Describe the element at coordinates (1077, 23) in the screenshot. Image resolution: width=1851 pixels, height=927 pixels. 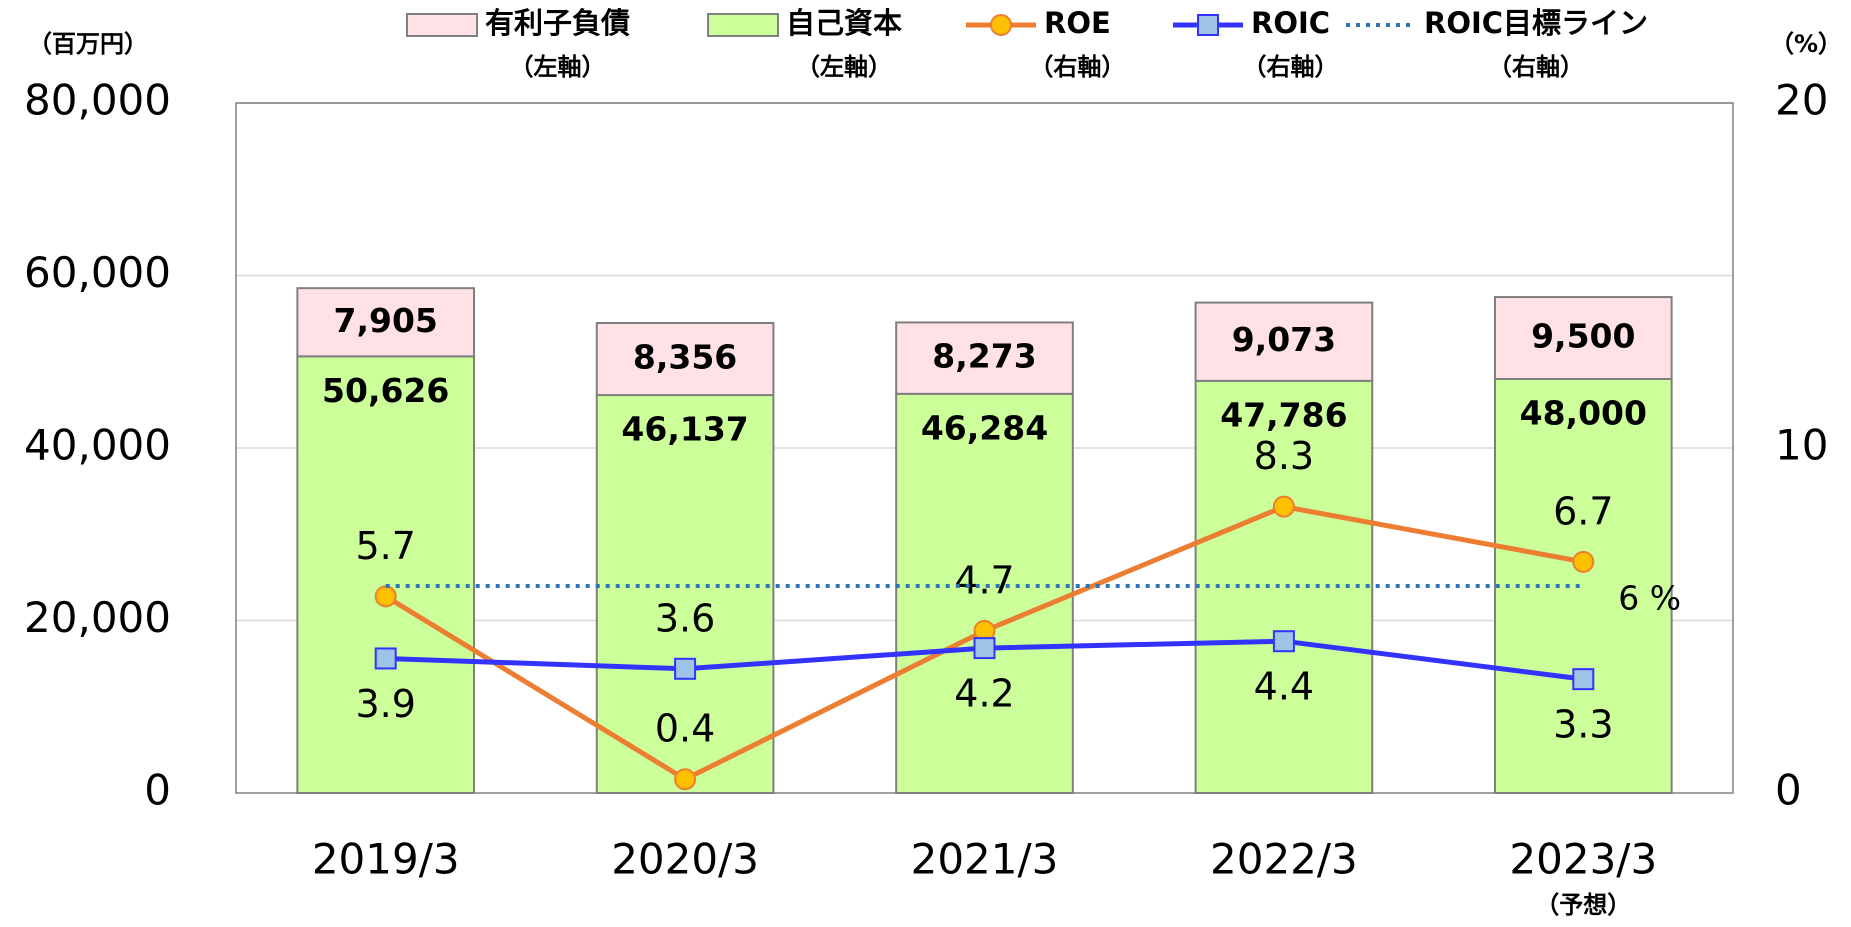
I see `legend-label: ROE` at that location.